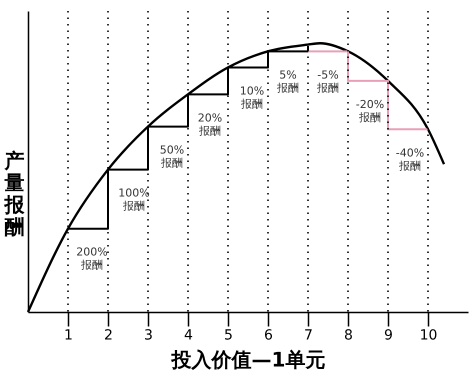  What do you see at coordinates (210, 124) in the screenshot?
I see `annotation: 20% 报酬` at bounding box center [210, 124].